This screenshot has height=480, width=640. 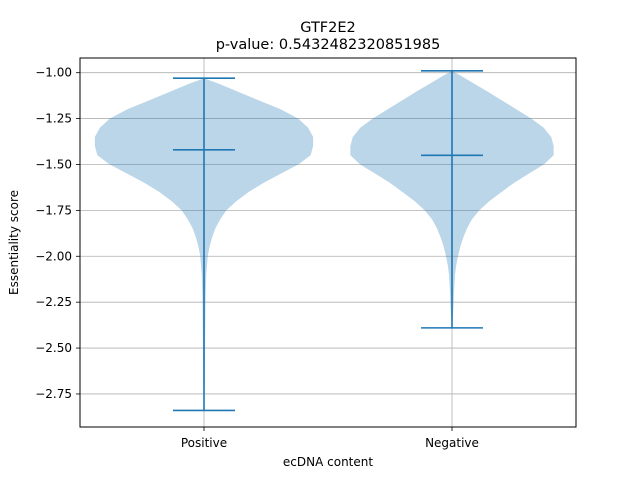 What do you see at coordinates (53, 256) in the screenshot?
I see `y-tick-label: −2.00` at bounding box center [53, 256].